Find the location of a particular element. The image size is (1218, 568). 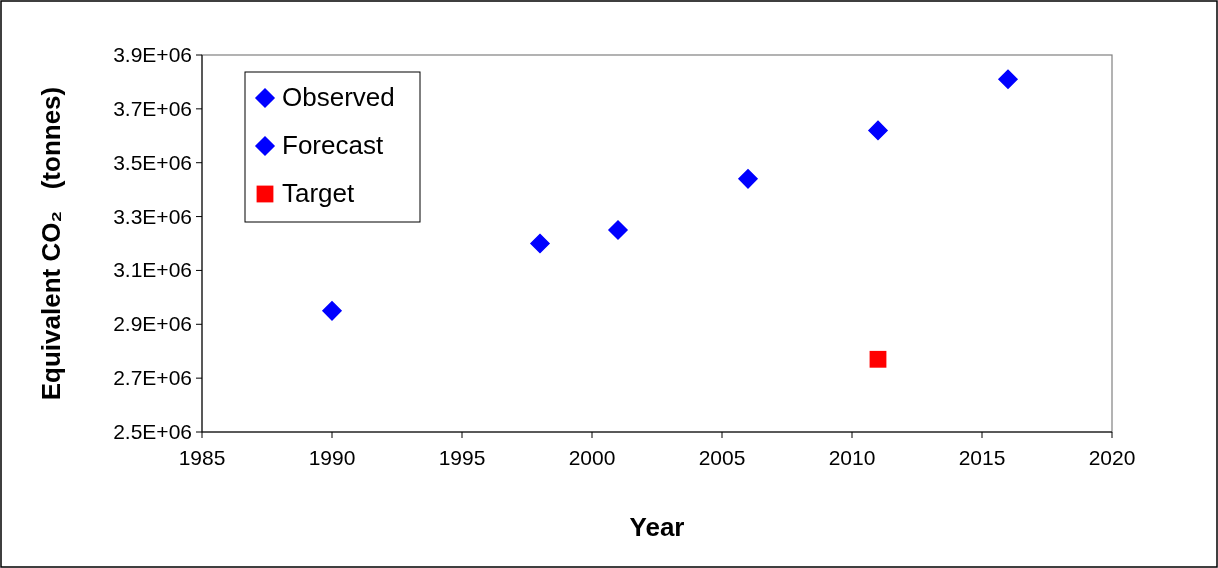

legend-label: Observed is located at coordinates (338, 97).